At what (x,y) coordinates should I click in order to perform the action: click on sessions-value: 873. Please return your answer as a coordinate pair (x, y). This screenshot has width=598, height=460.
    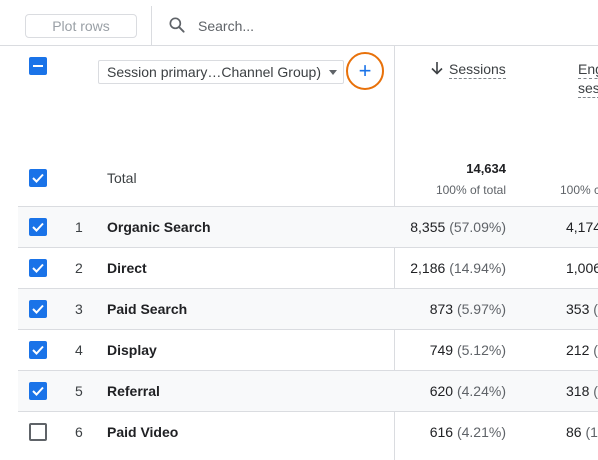
    Looking at the image, I should click on (441, 309).